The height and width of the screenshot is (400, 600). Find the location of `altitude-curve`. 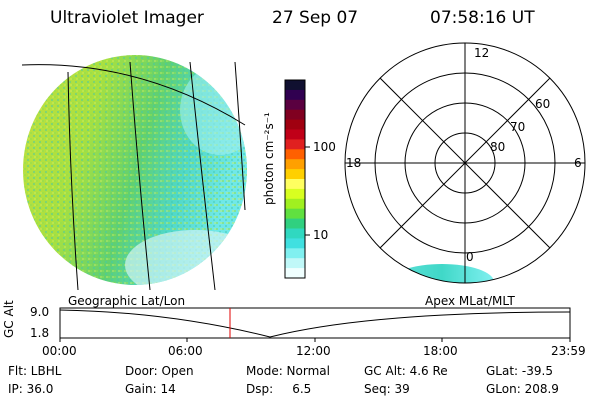

altitude-curve is located at coordinates (315, 323).